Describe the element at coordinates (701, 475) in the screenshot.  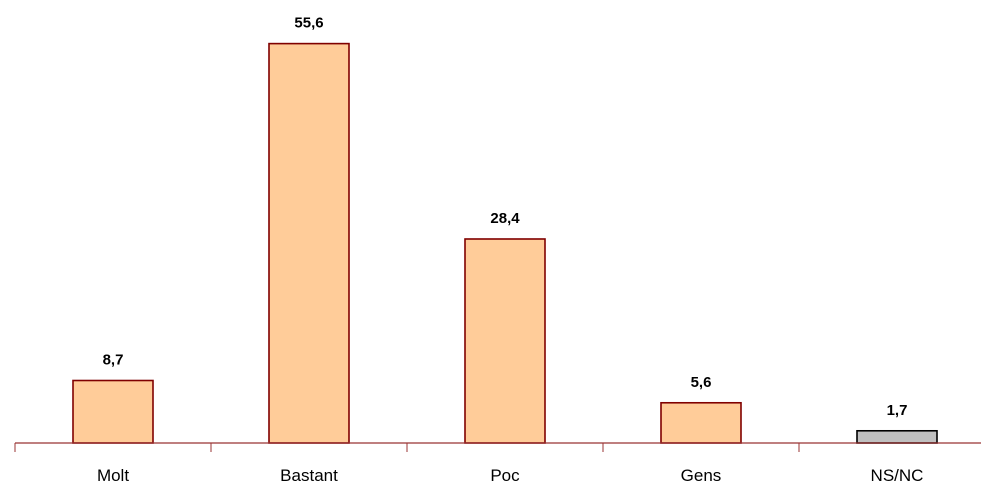
I see `x-tick-label-gens: Gens` at that location.